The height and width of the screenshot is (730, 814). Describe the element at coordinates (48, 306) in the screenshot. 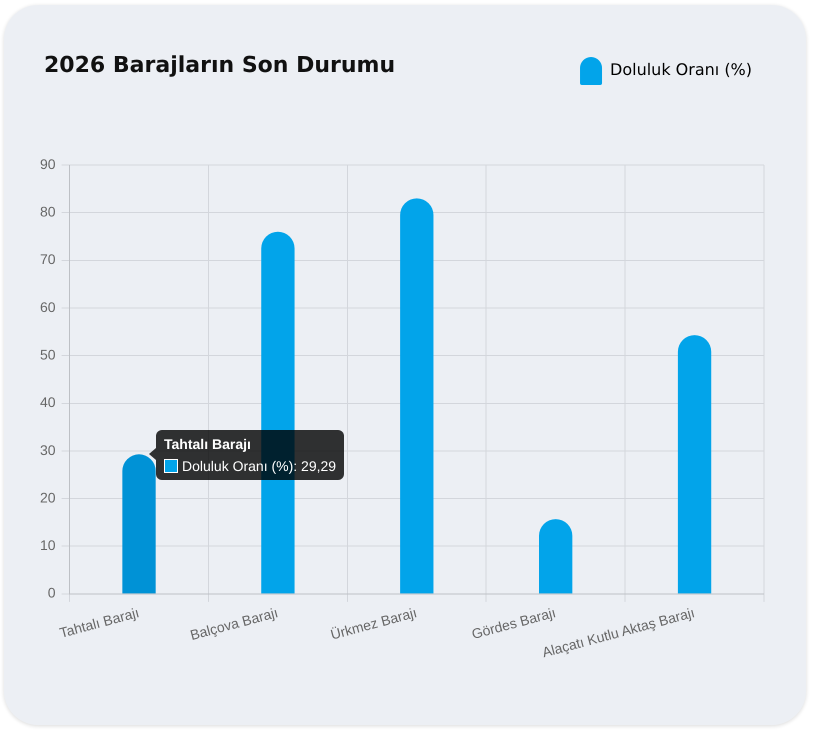

I see `y-tick-label: 60` at that location.